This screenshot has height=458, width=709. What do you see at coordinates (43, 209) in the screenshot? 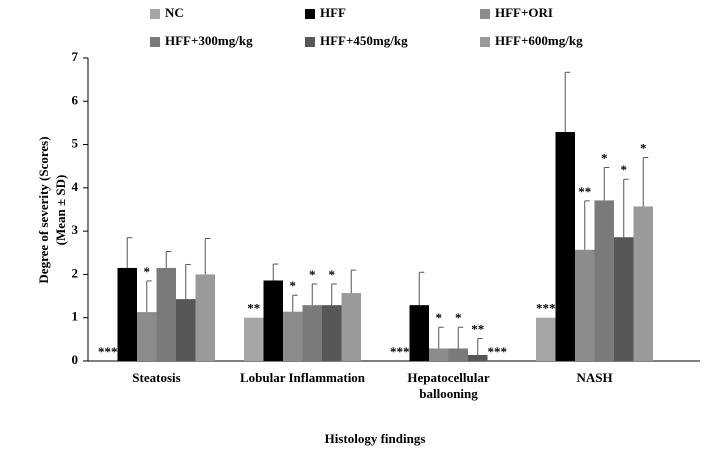
I see `y-axis-label: Degree of severity (Scores)` at bounding box center [43, 209].